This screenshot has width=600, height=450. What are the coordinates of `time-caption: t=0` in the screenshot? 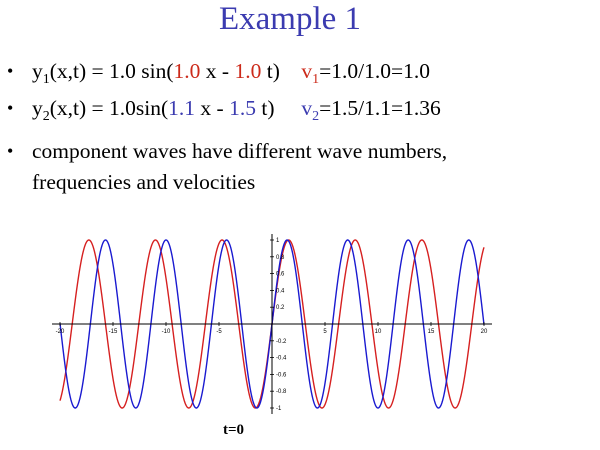 It's located at (234, 430).